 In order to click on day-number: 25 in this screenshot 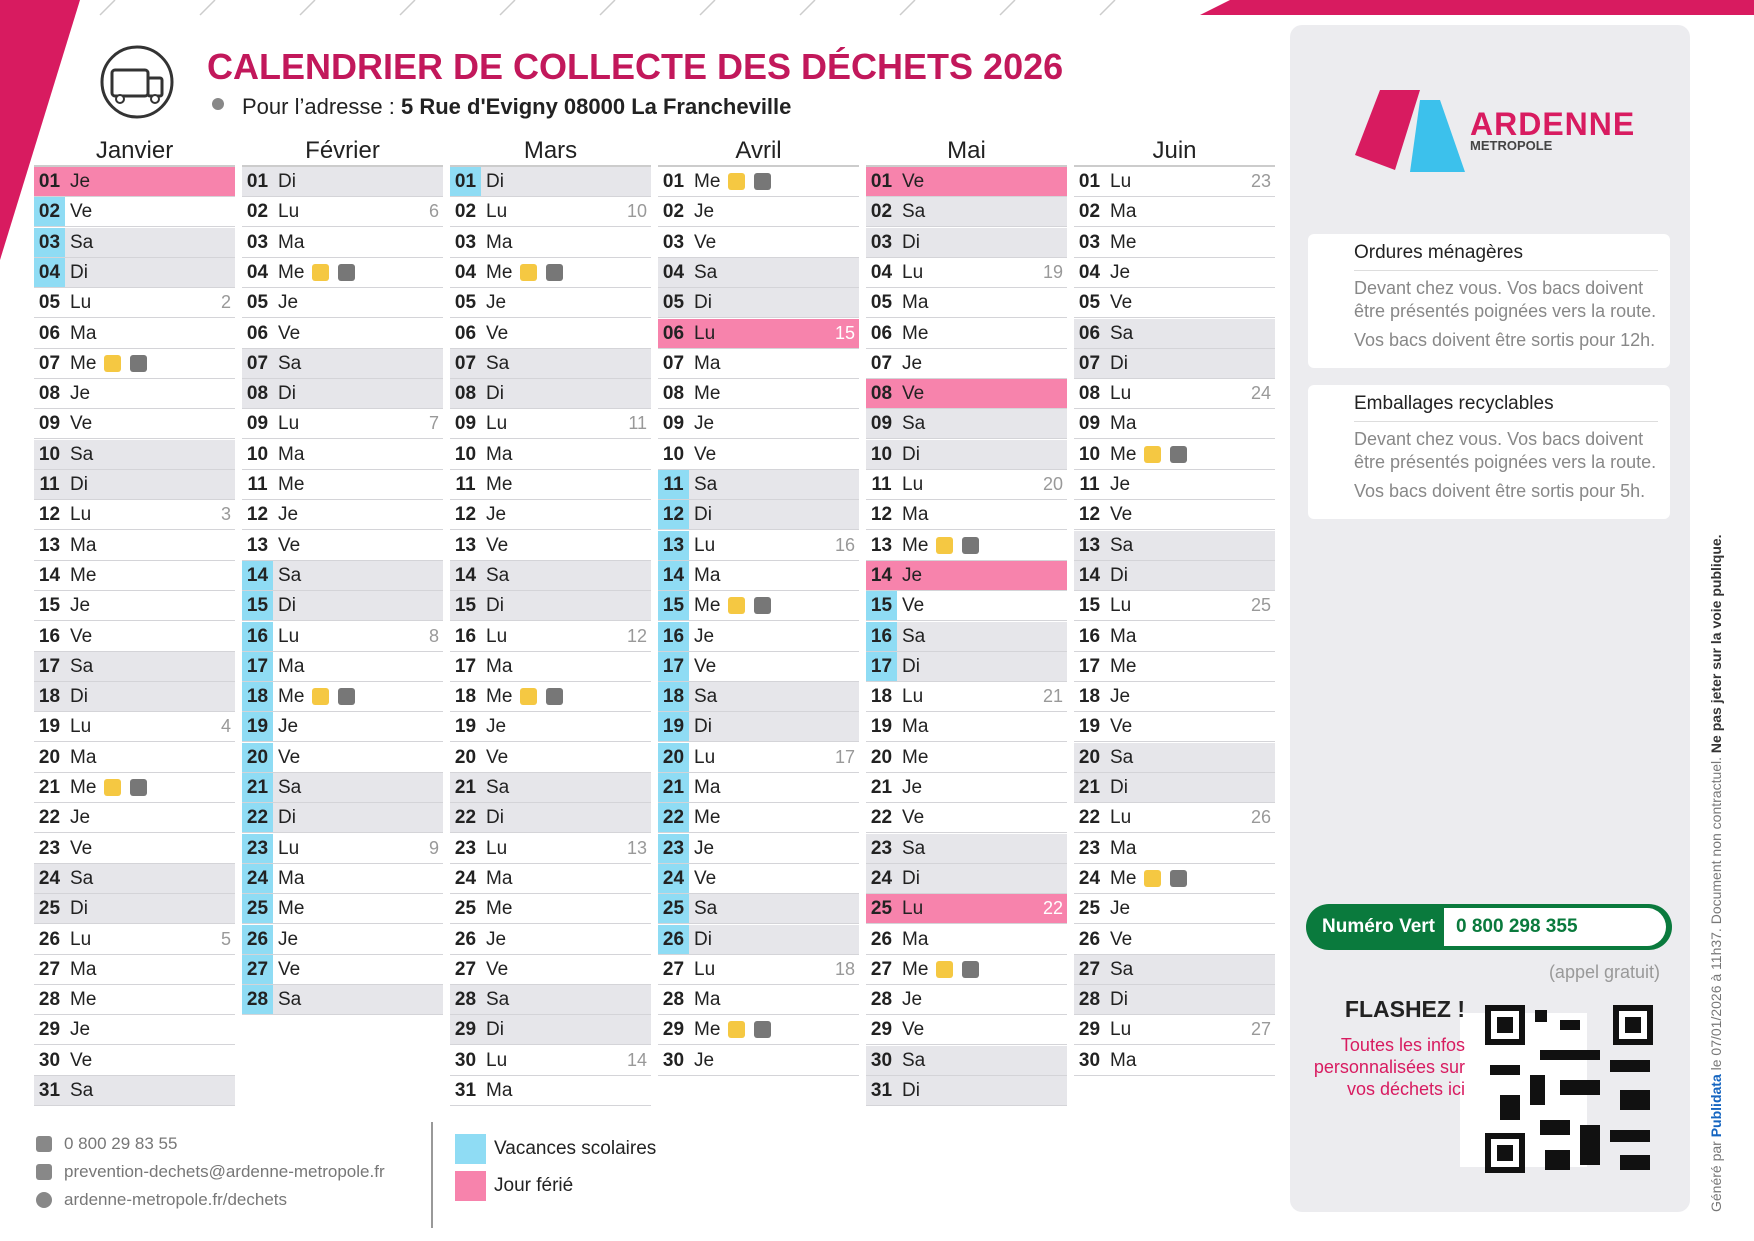, I will do `click(465, 909)`.